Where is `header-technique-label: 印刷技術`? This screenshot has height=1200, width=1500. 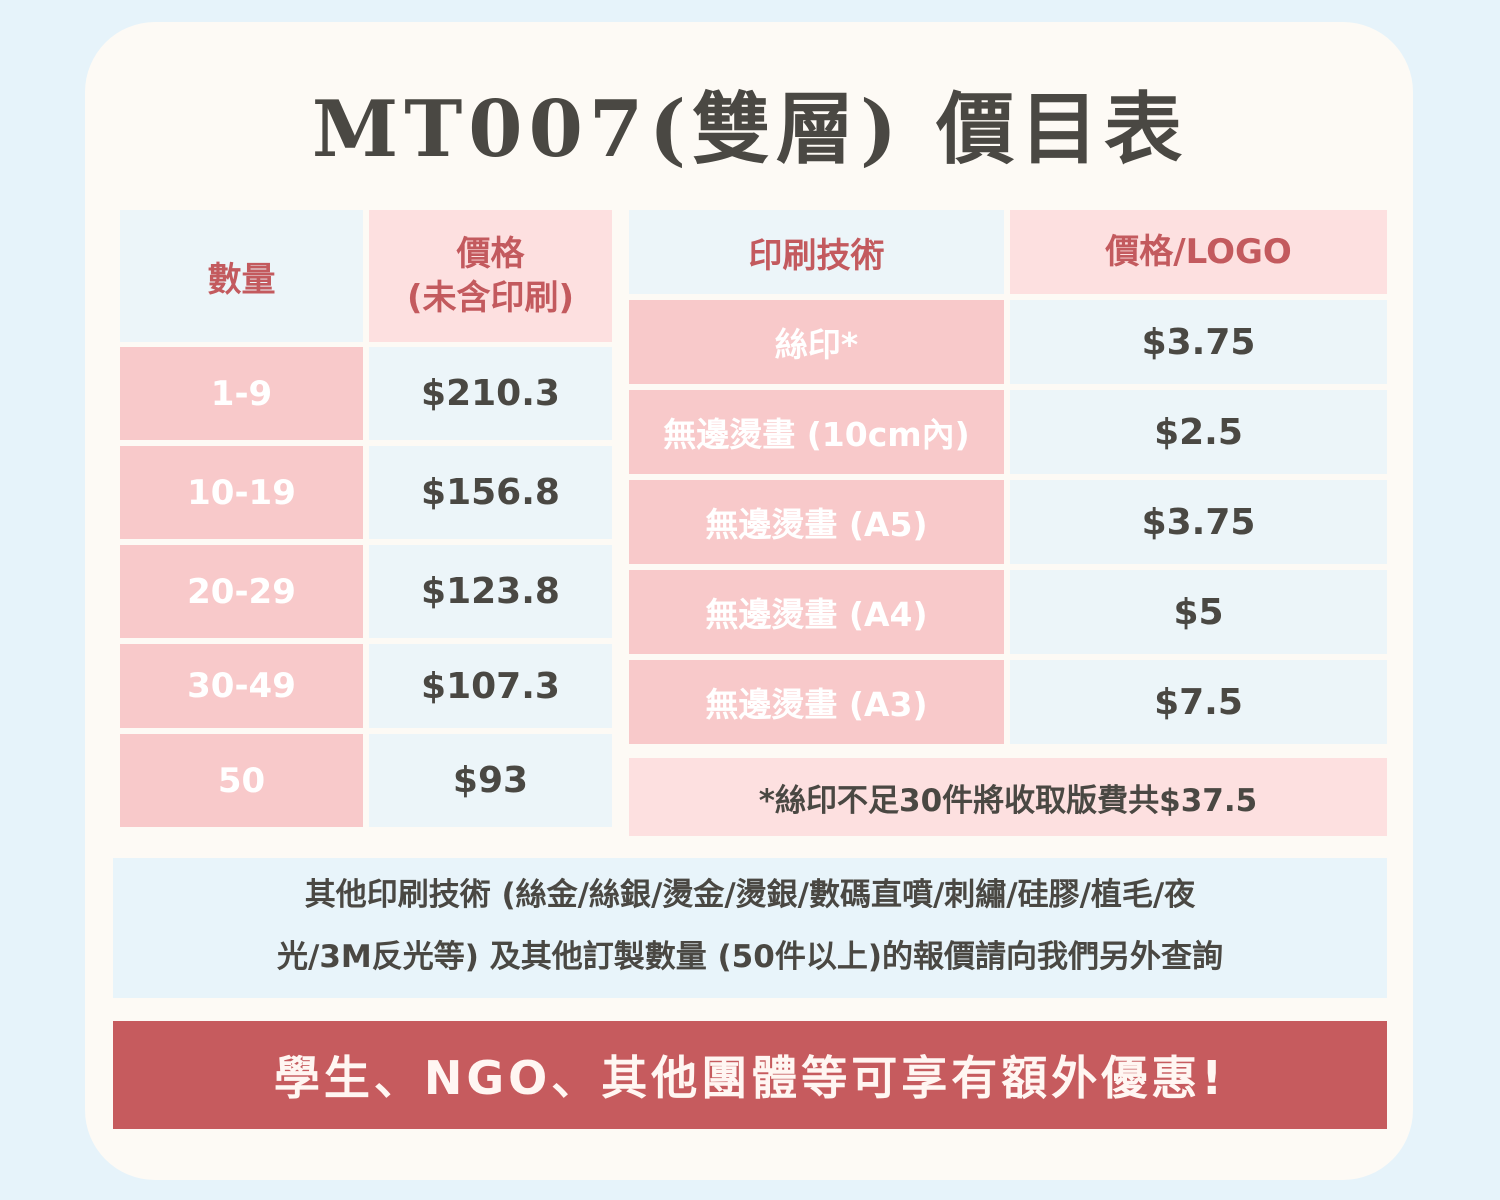 header-technique-label: 印刷技術 is located at coordinates (816, 255).